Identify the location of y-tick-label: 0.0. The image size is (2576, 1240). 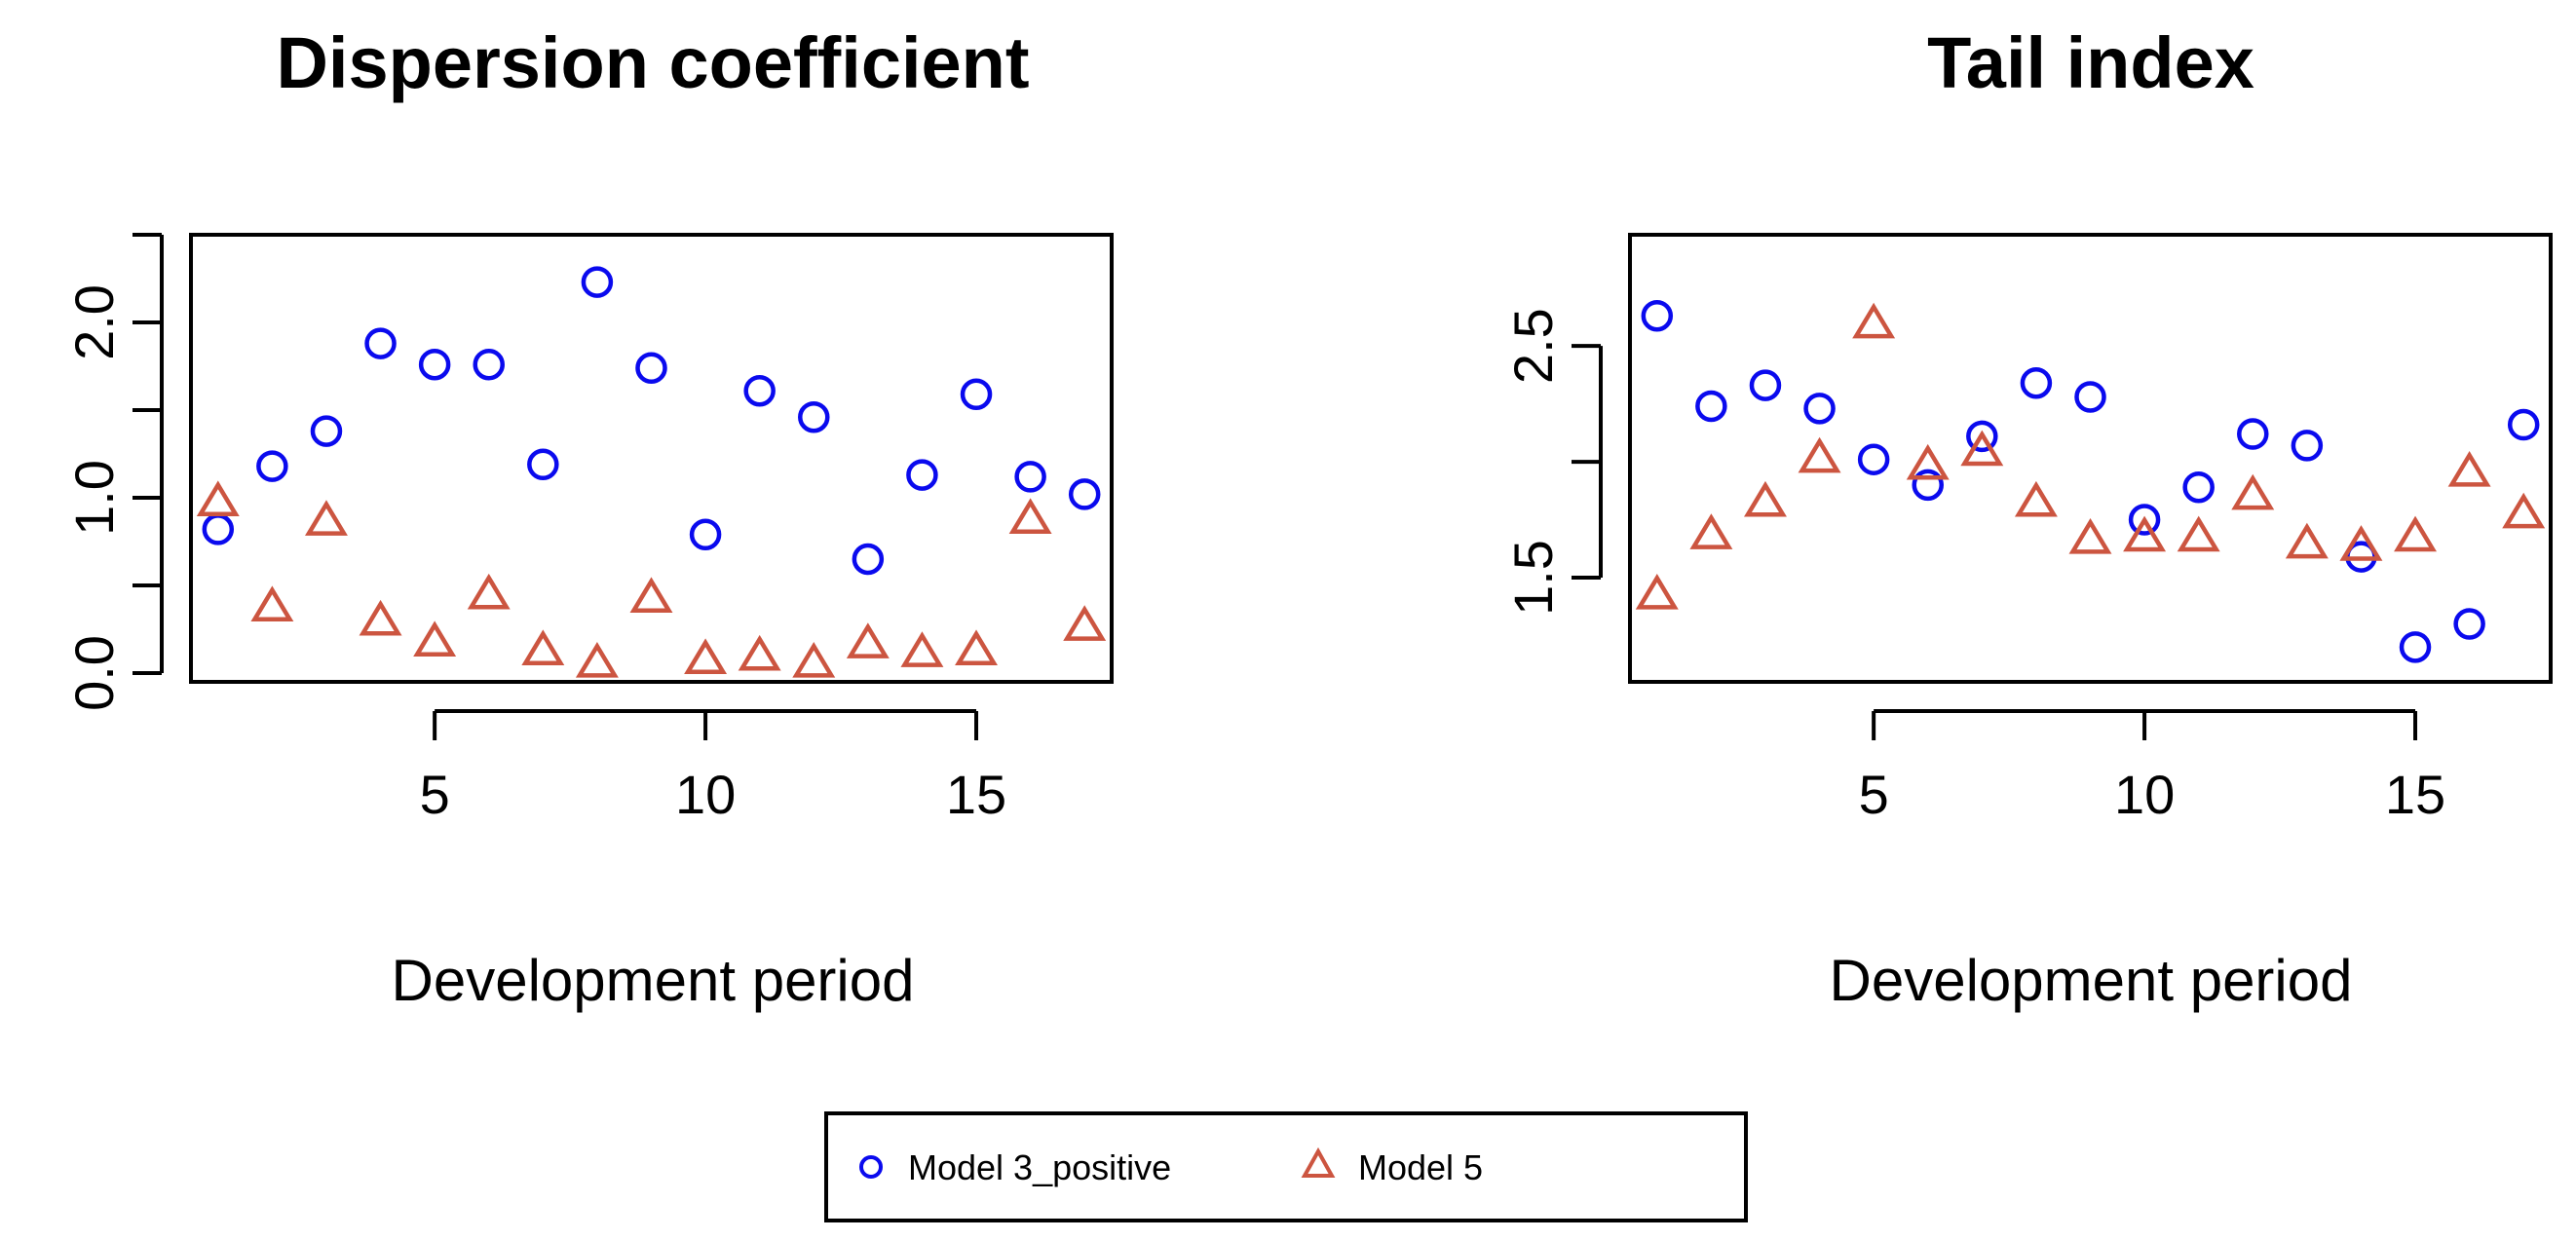
(94, 673).